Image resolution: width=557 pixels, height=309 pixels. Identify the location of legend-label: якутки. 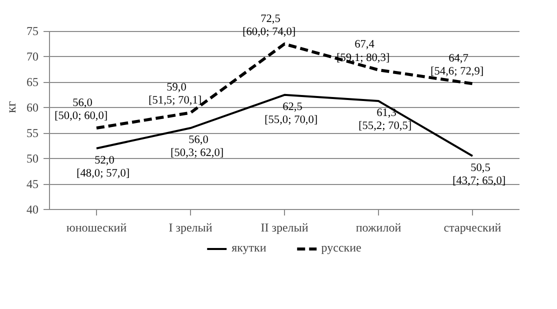
(249, 248).